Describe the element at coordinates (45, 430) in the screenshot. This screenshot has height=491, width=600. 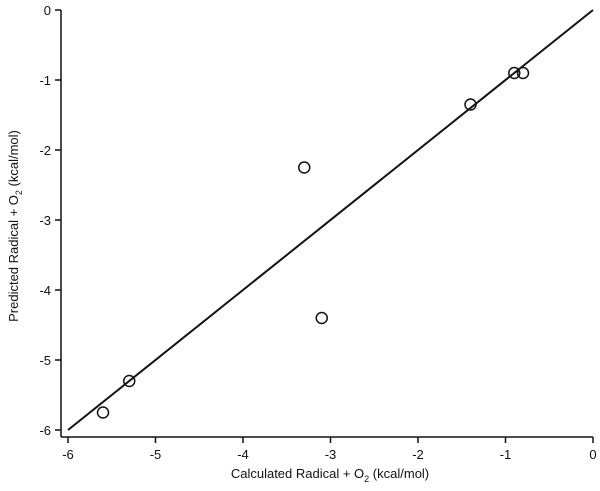
I see `y-tick-label: -6` at that location.